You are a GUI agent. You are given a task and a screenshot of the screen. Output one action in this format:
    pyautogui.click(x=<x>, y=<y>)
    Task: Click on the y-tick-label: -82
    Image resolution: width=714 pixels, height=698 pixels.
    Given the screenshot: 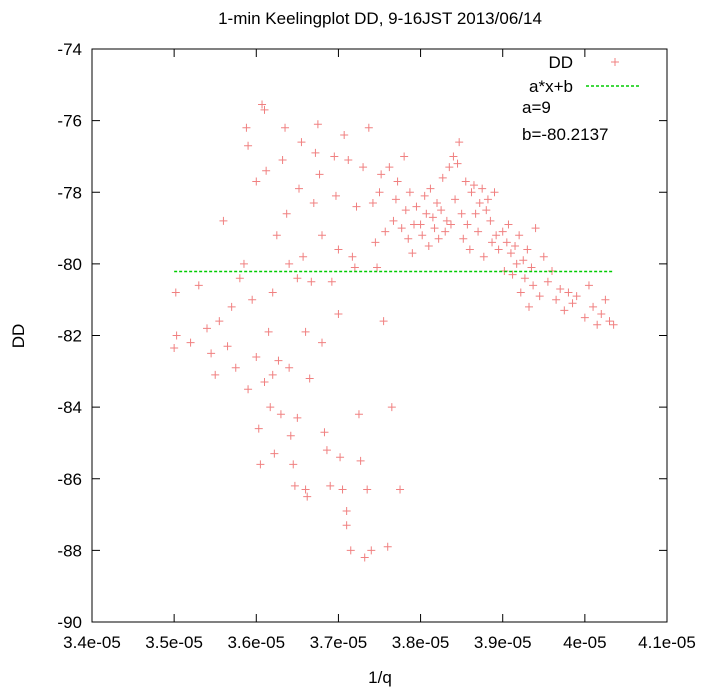 What is the action you would take?
    pyautogui.click(x=69, y=336)
    